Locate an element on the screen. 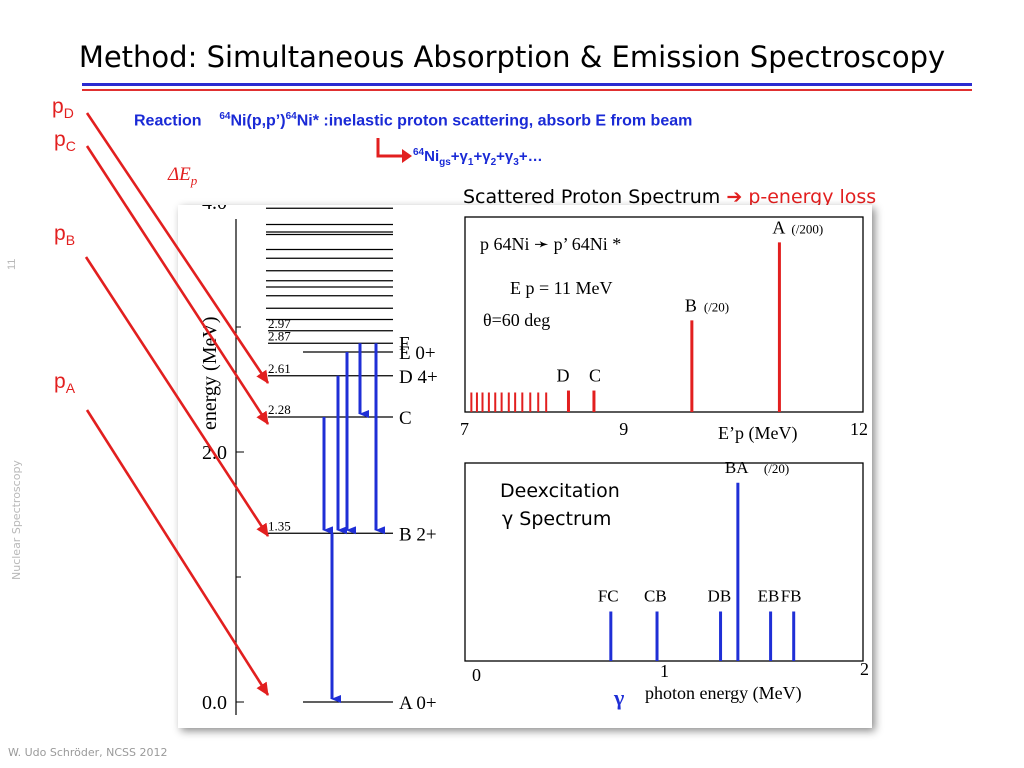  delta-ep-label: ΔEp is located at coordinates (182, 176).